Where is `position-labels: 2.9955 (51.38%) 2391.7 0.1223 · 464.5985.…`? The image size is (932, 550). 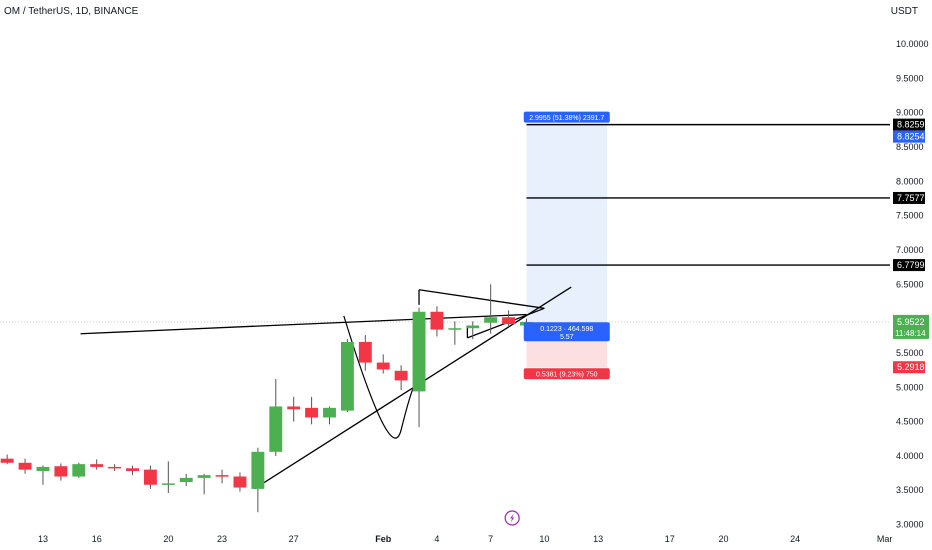
position-labels: 2.9955 (51.38%) 2391.7 0.1223 · 464.5985.… is located at coordinates (566, 245).